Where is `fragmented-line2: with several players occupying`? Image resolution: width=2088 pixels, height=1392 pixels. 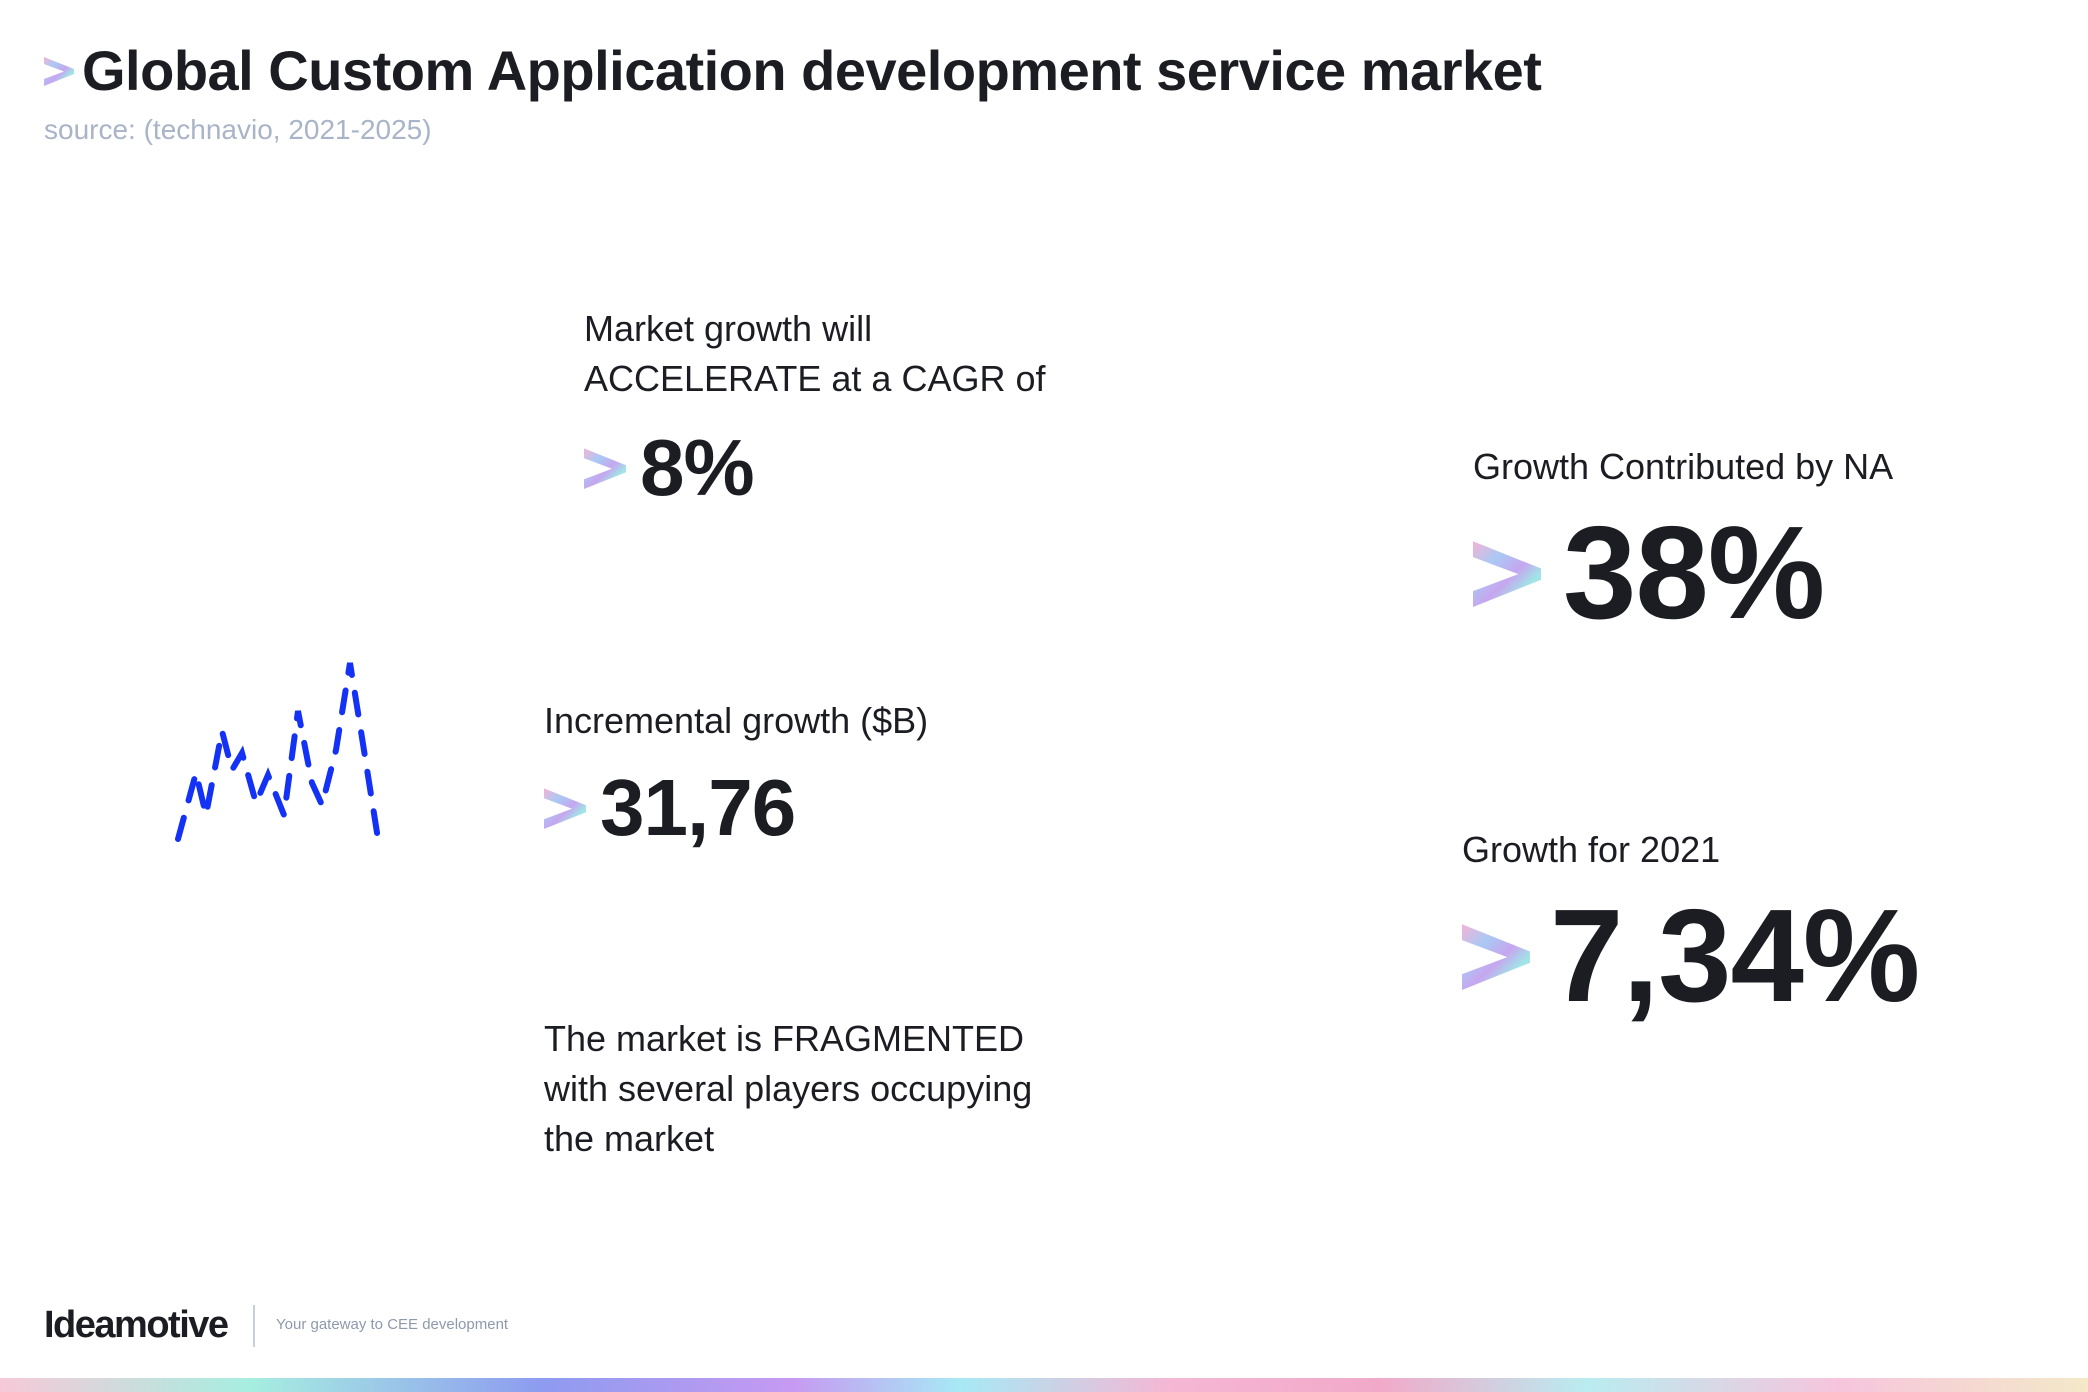 fragmented-line2: with several players occupying is located at coordinates (788, 1088).